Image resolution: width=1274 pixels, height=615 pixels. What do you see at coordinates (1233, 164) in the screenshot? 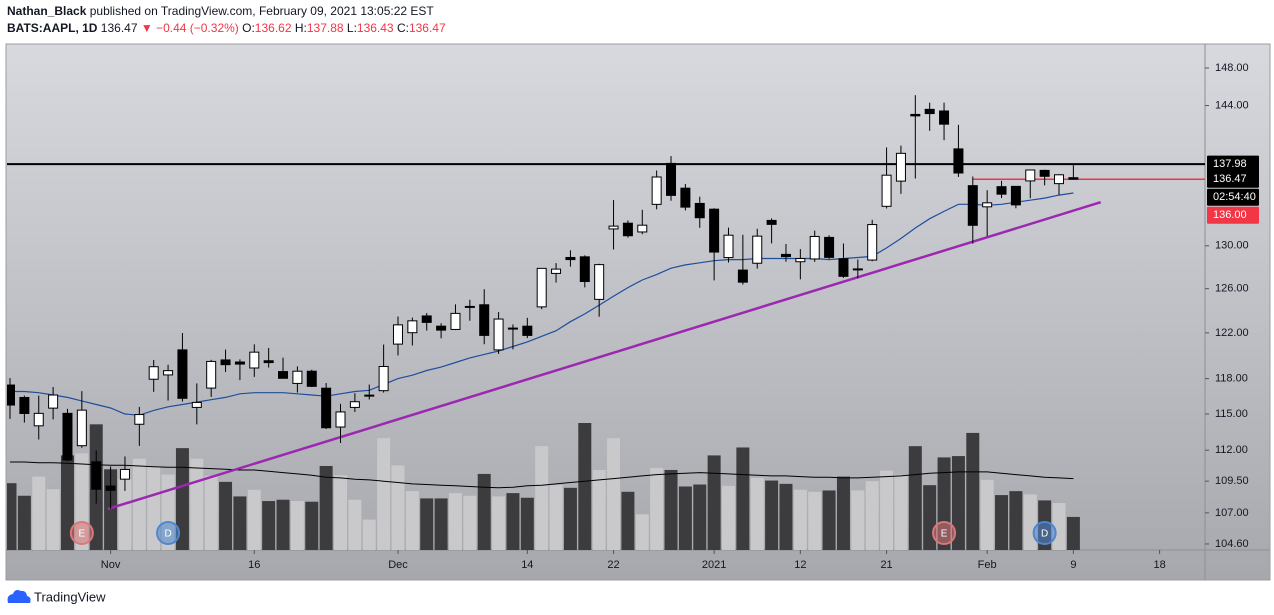
I see `hline-label-box` at bounding box center [1233, 164].